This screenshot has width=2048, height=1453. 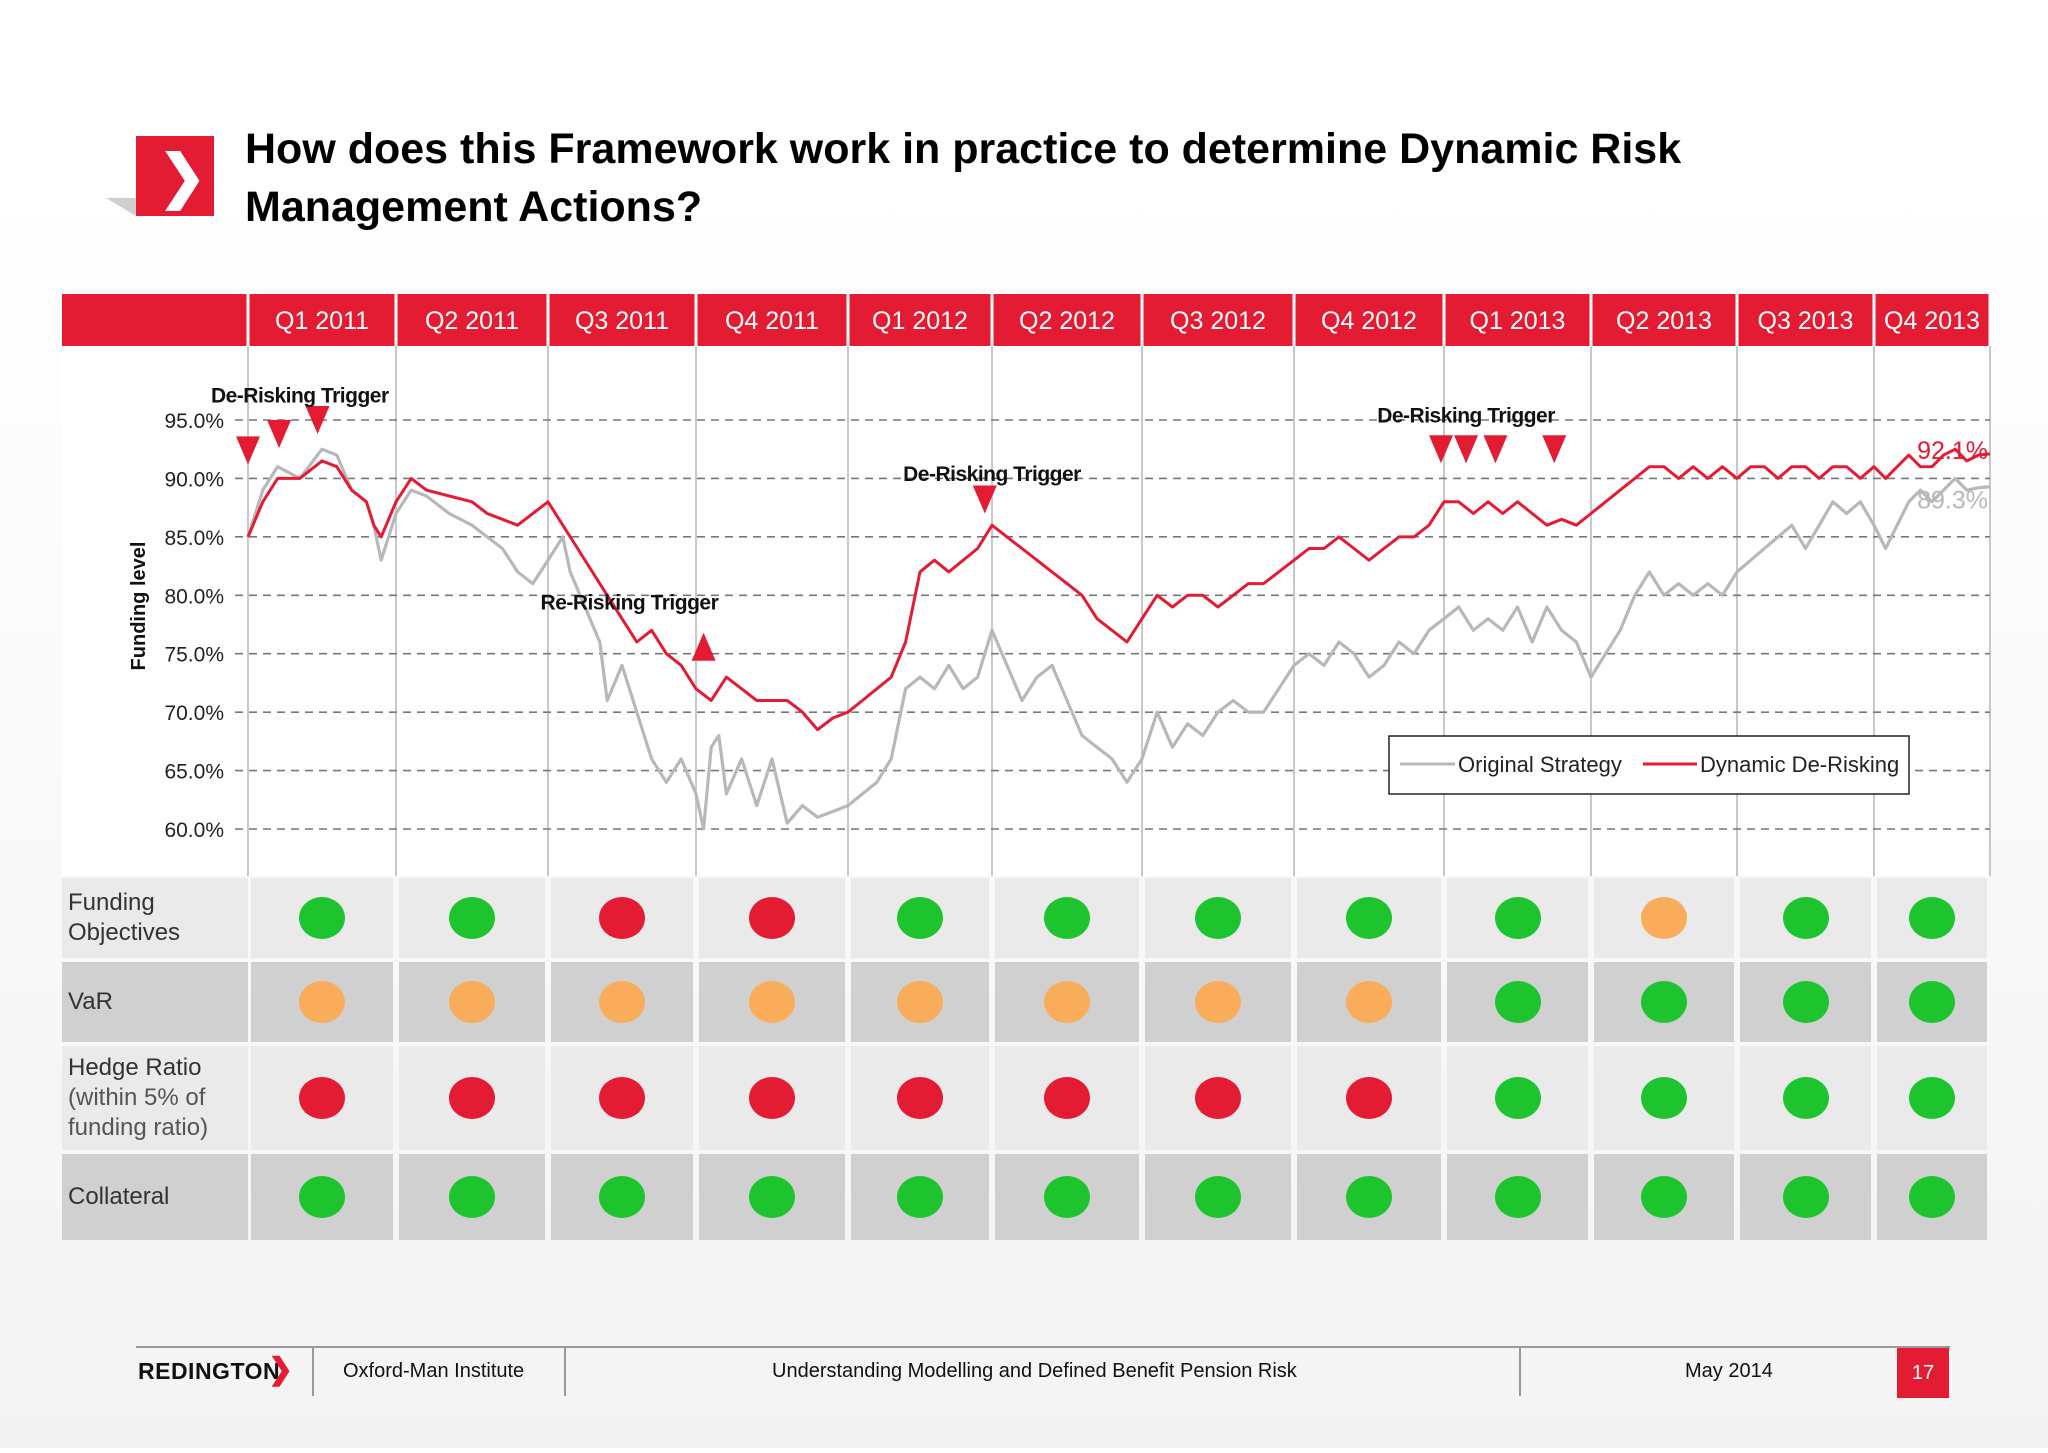 What do you see at coordinates (630, 602) in the screenshot?
I see `trigger-annotation: Re-Risking Trigger` at bounding box center [630, 602].